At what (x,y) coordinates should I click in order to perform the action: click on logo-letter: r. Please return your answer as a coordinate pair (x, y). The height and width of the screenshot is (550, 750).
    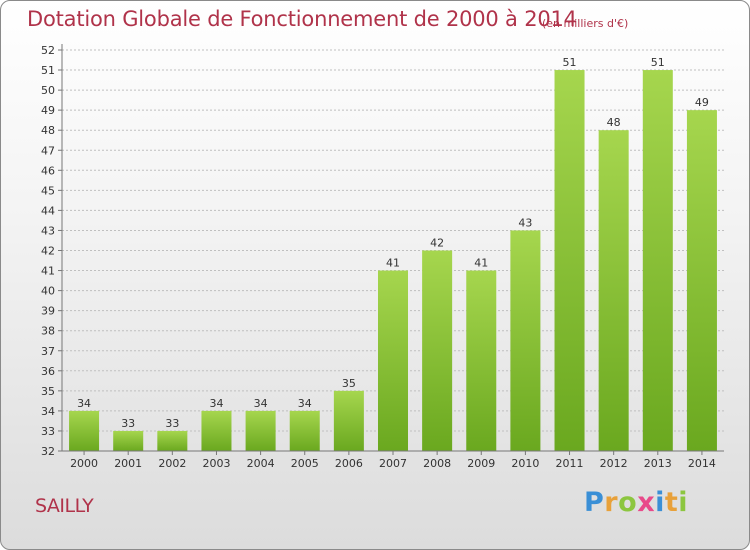
    Looking at the image, I should click on (611, 502).